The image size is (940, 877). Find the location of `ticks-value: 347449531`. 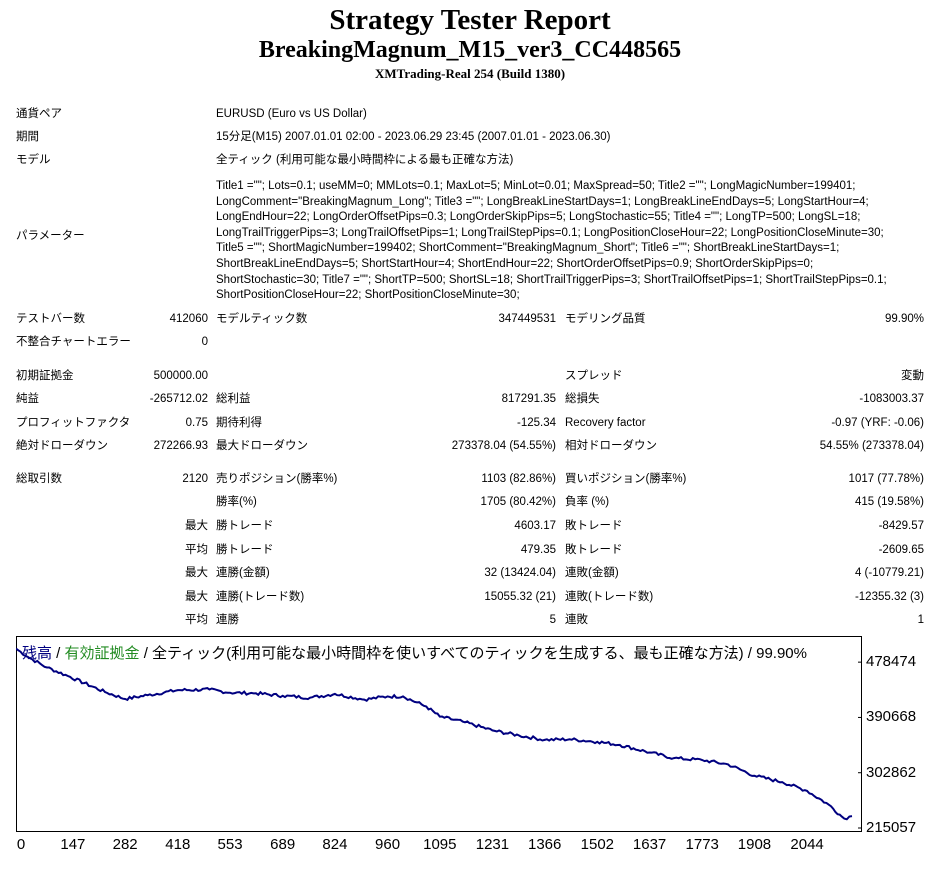

ticks-value: 347449531 is located at coordinates (527, 319).